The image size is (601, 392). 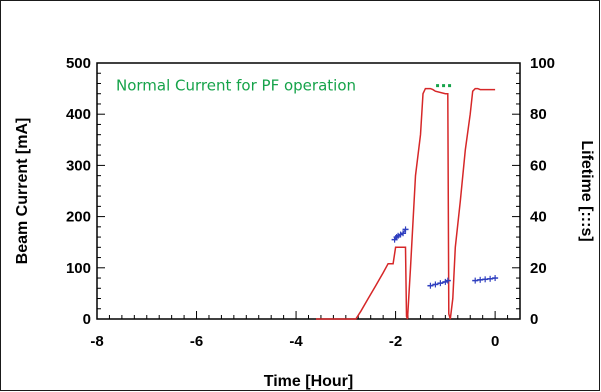 I want to click on x-tick-label: 0, so click(x=495, y=341).